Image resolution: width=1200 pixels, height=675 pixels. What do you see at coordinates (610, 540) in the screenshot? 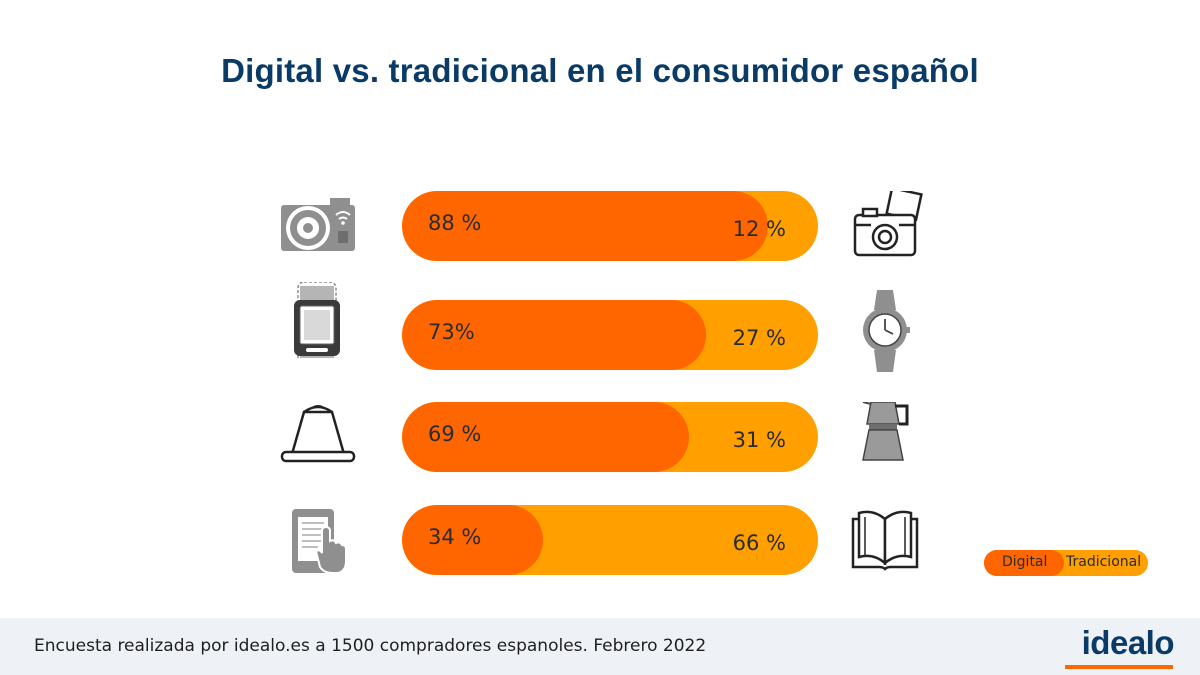
I see `bar-track: 34 % 66 %` at bounding box center [610, 540].